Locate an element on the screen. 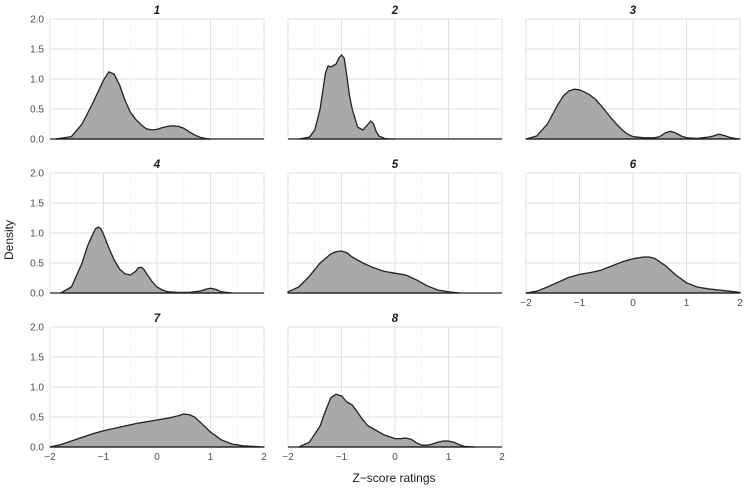 The width and height of the screenshot is (753, 489). y-axis-title: Density is located at coordinates (9, 240).